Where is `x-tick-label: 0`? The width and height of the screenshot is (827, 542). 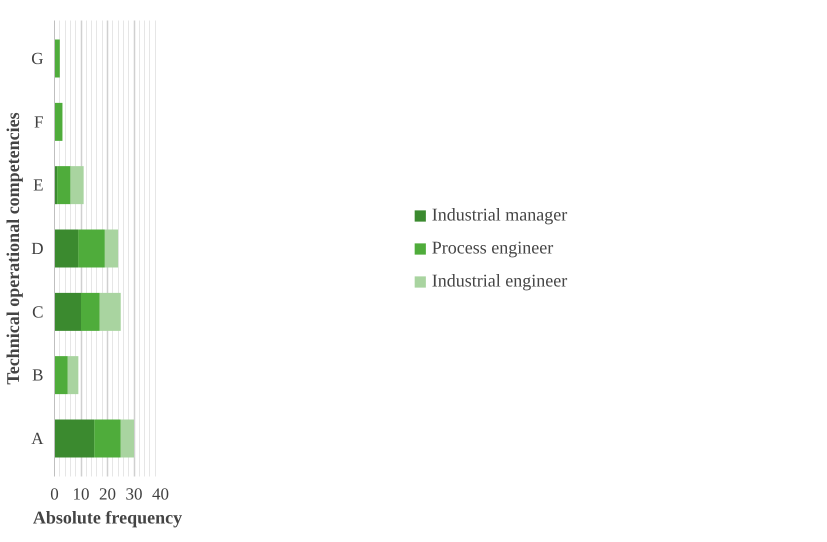
x-tick-label: 0 is located at coordinates (54, 494).